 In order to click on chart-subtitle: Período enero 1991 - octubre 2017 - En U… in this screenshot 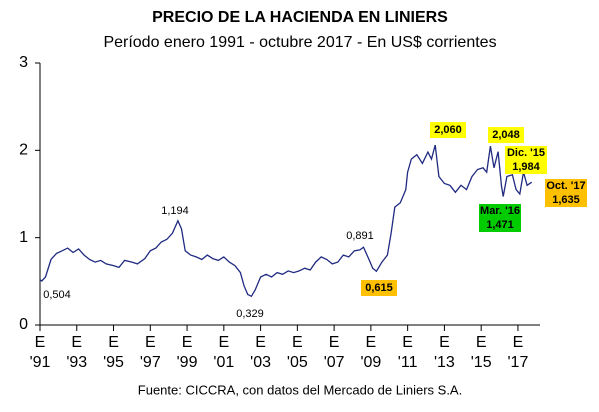, I will do `click(299, 42)`.